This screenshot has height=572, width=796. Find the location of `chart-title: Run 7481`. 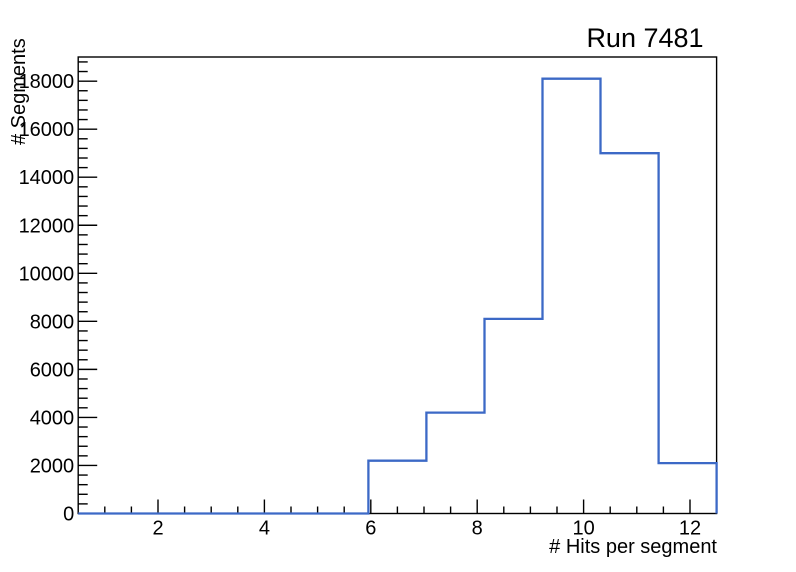

chart-title: Run 7481 is located at coordinates (644, 38).